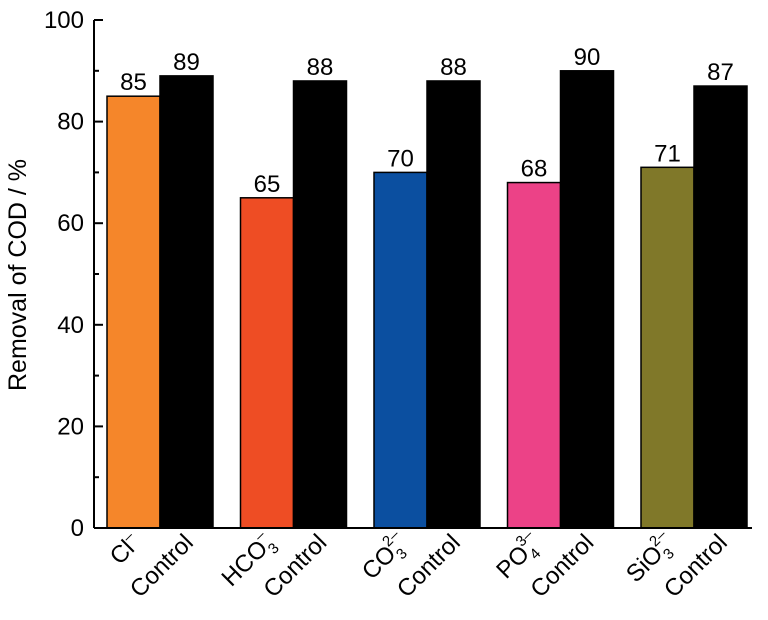  Describe the element at coordinates (133, 82) in the screenshot. I see `bar-value-label-0: 85` at that location.